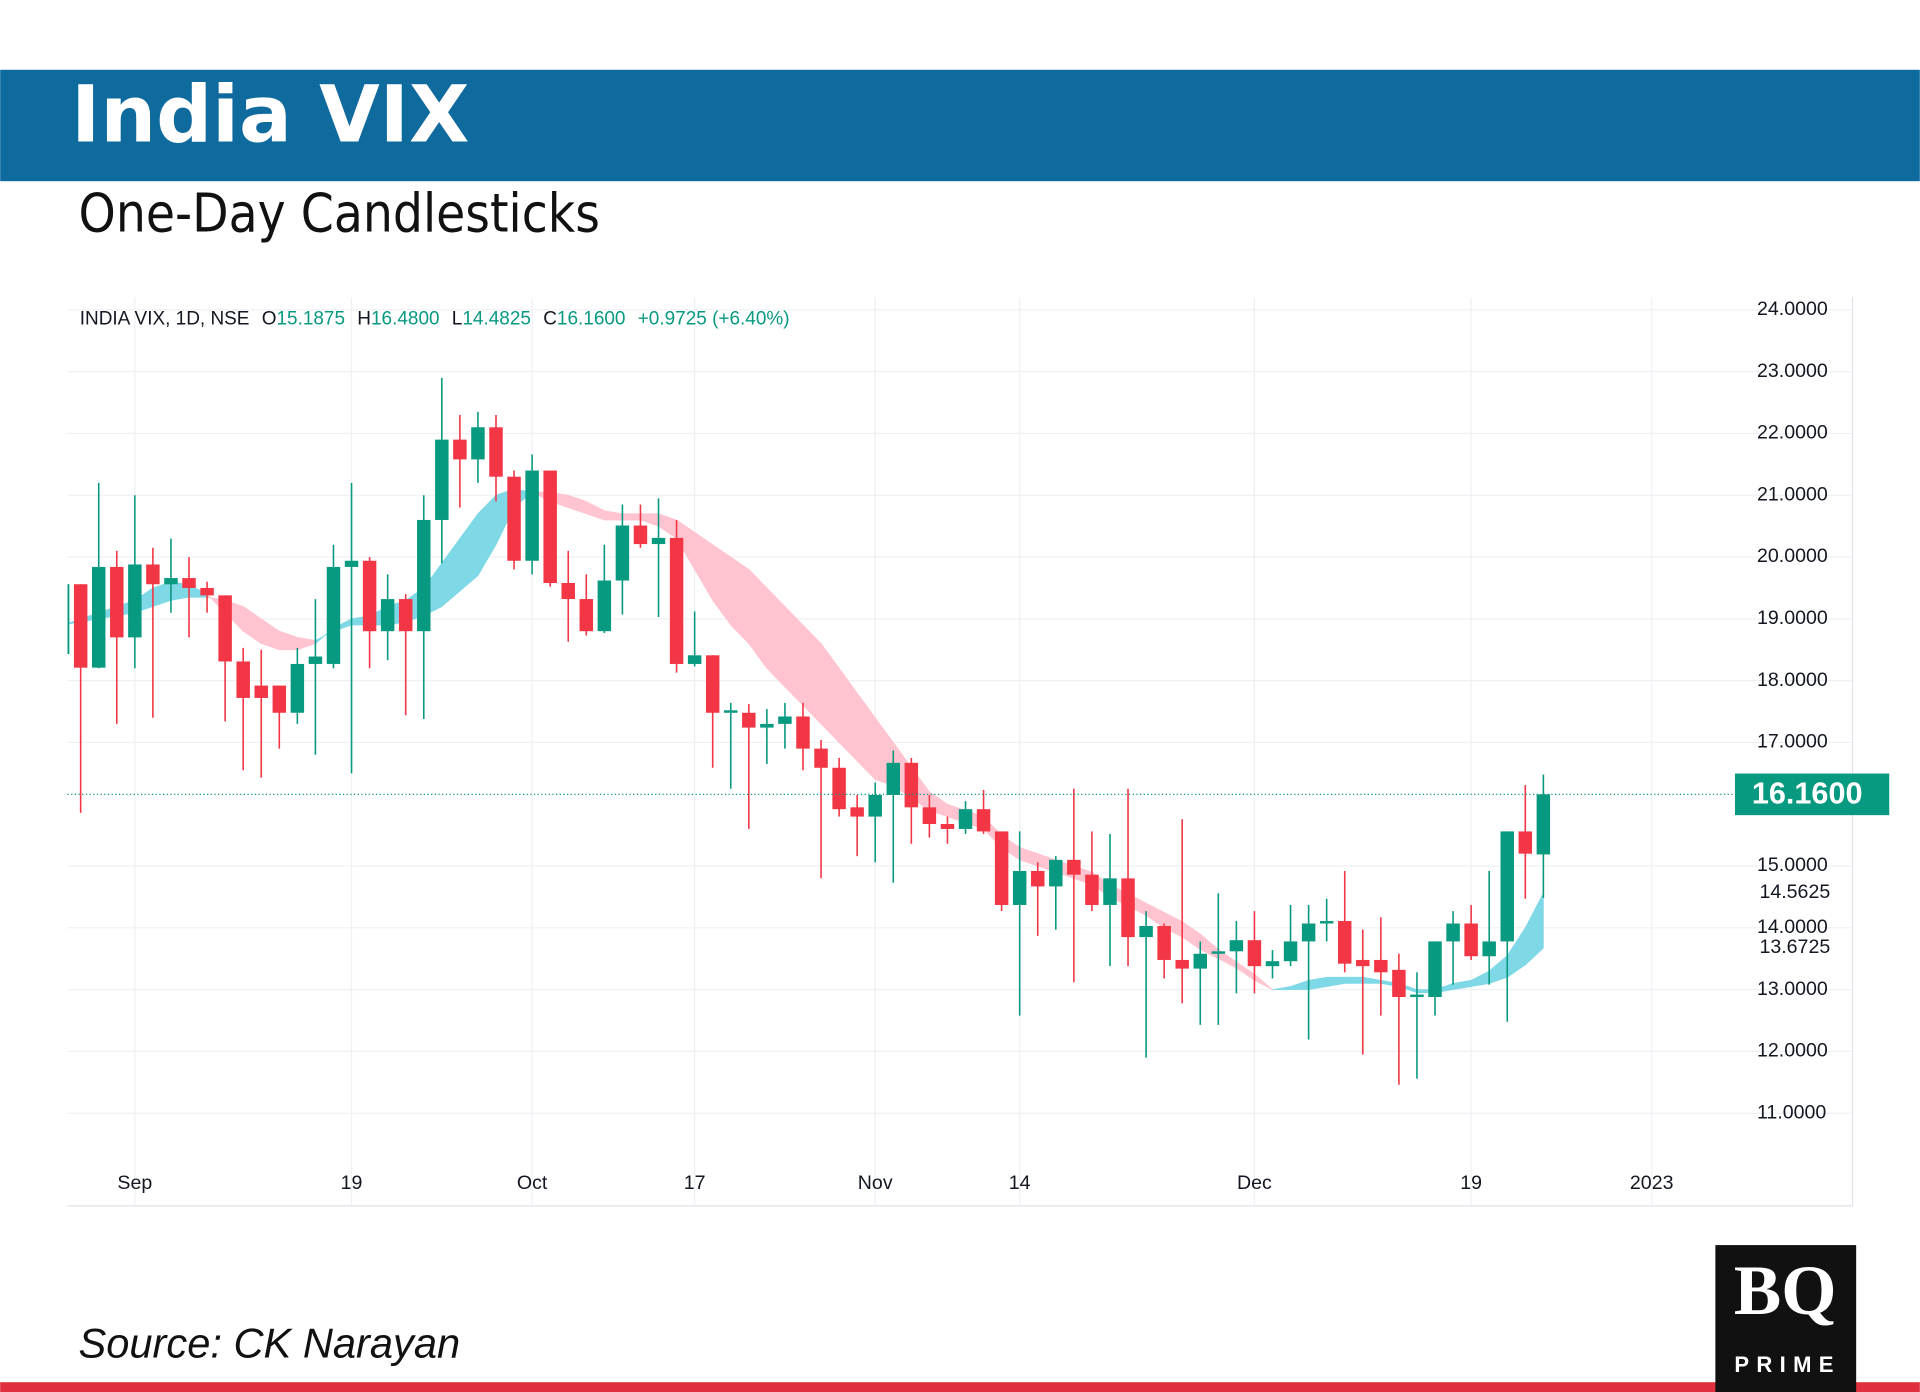  I want to click on x-tick-label: Oct, so click(532, 1183).